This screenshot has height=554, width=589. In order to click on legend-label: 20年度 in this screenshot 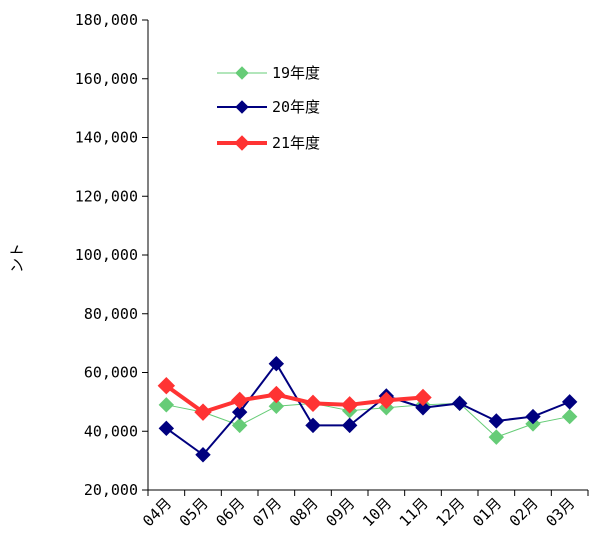, I will do `click(296, 107)`.